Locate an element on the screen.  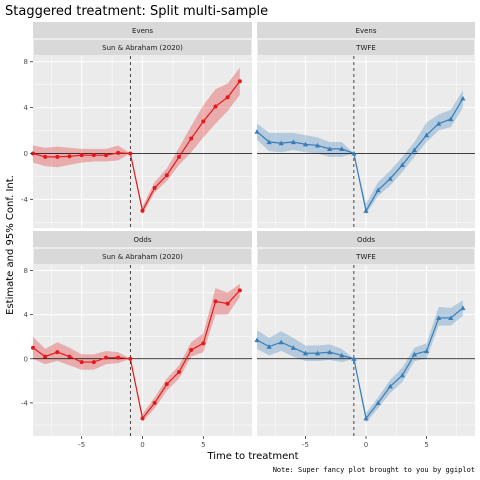
x-axis-title: Time to treatment is located at coordinates (252, 456).